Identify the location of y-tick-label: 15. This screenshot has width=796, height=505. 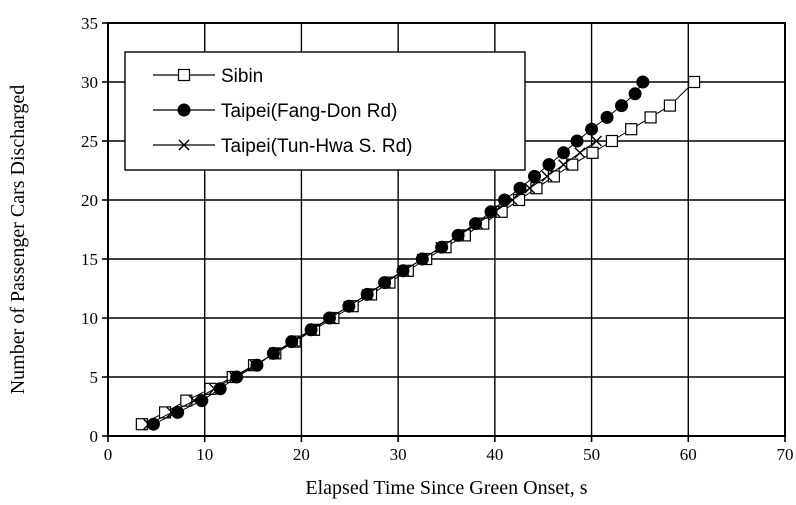
(89, 259).